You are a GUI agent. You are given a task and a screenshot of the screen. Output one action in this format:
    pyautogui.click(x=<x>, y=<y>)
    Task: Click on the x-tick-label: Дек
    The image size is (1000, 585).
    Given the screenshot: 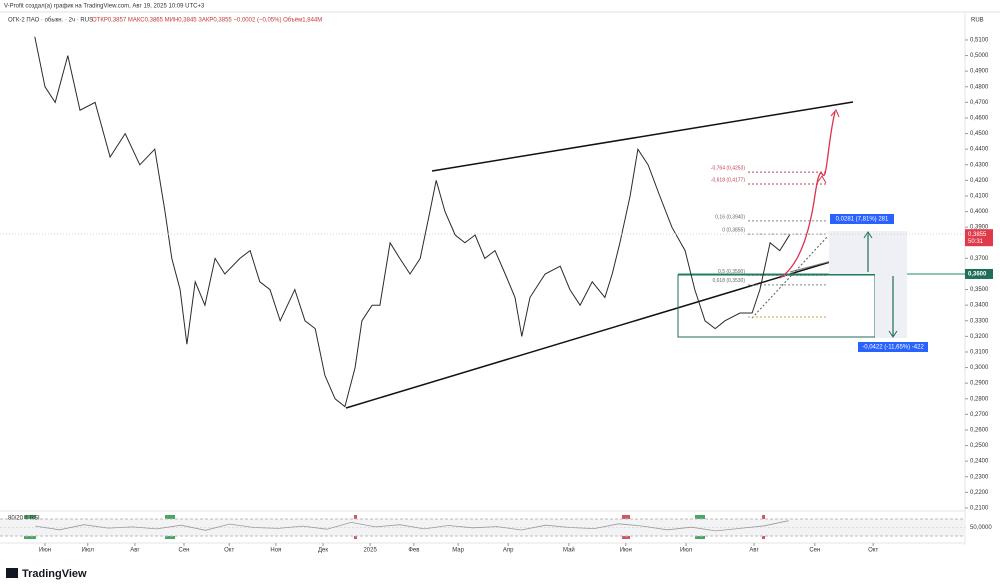 What is the action you would take?
    pyautogui.click(x=323, y=551)
    